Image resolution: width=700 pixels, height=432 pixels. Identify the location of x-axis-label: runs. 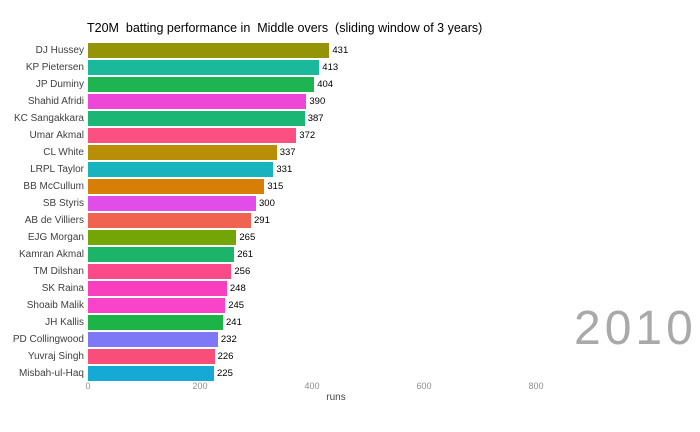
(336, 397).